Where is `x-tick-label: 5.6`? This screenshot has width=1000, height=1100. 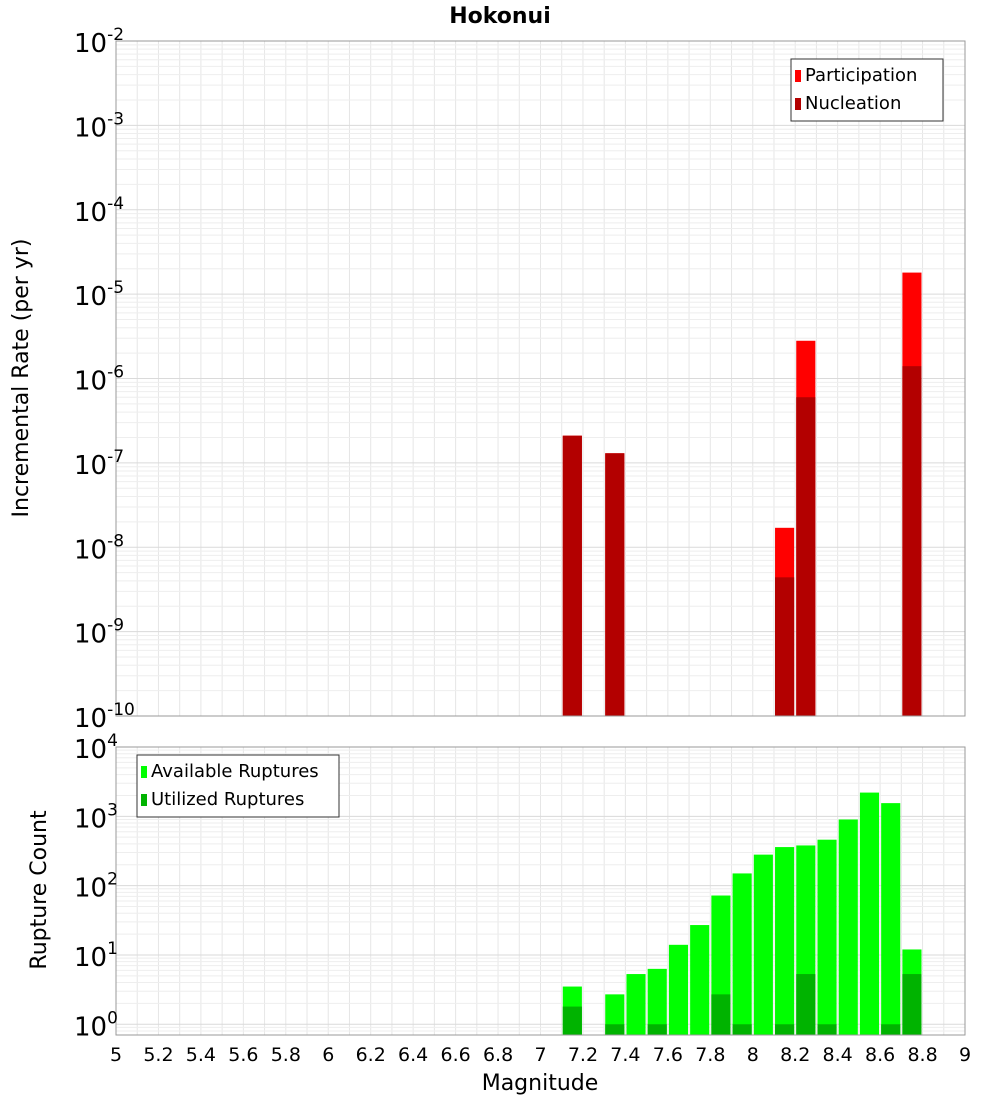 x-tick-label: 5.6 is located at coordinates (243, 1055).